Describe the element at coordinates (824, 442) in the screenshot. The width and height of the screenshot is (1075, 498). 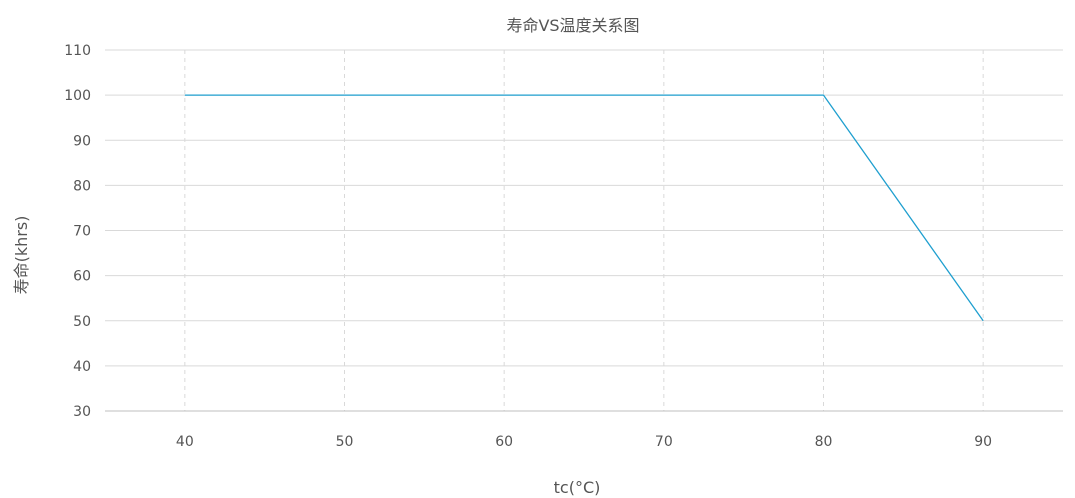
I see `x-tick-label: 80` at that location.